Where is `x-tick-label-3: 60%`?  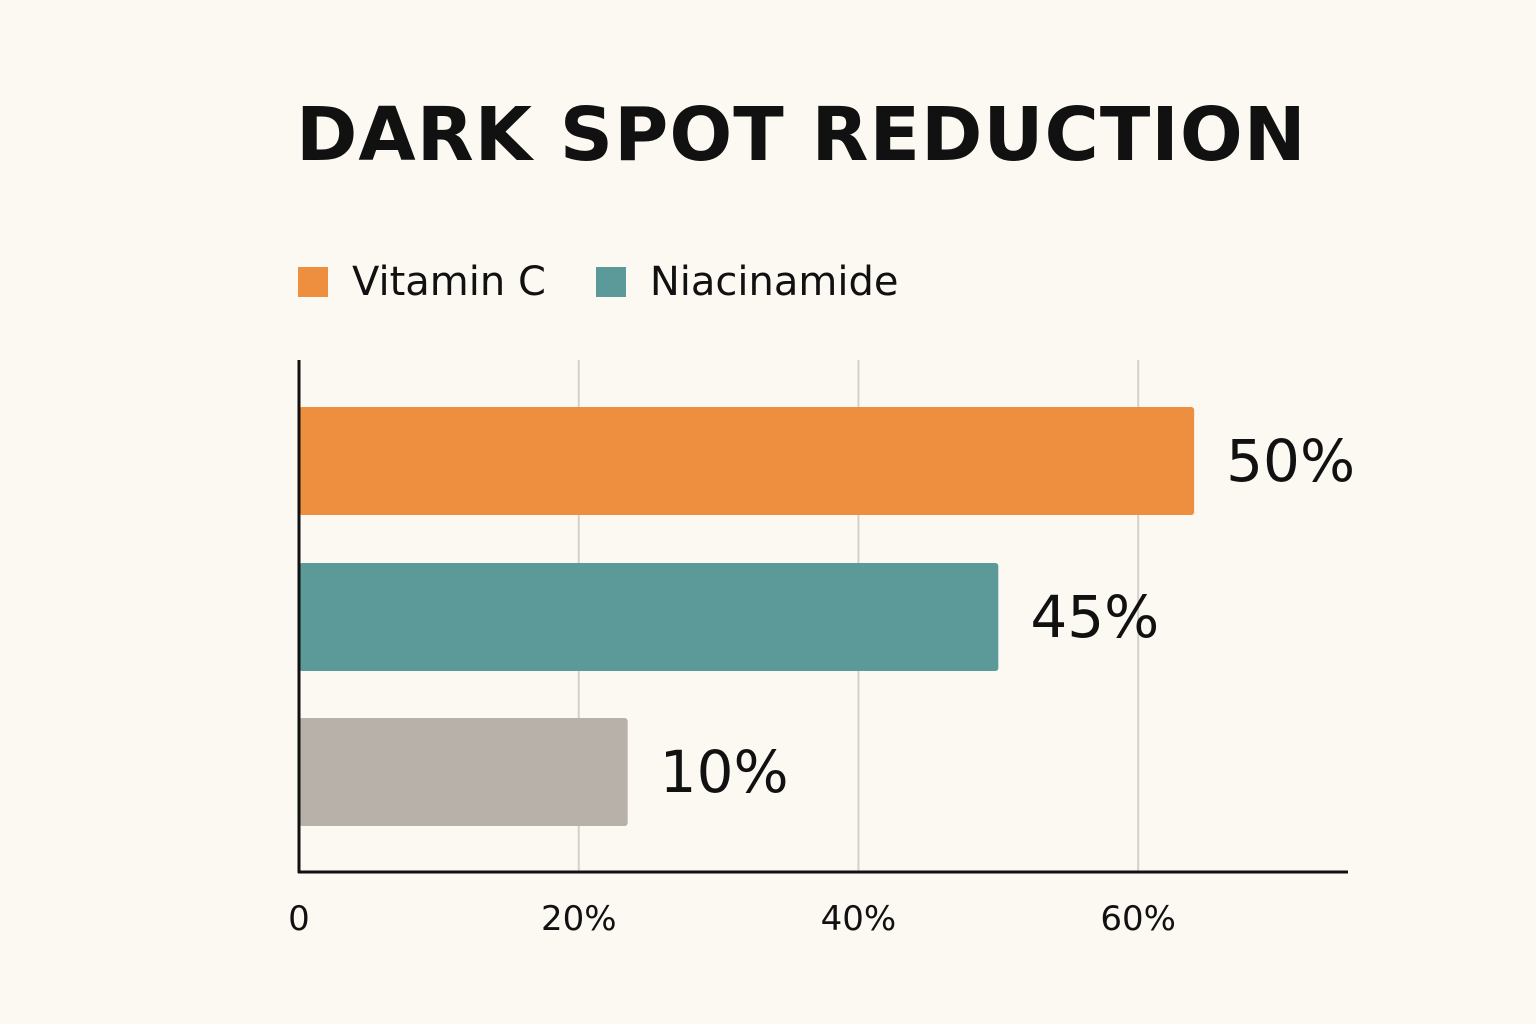
x-tick-label-3: 60% is located at coordinates (1138, 919).